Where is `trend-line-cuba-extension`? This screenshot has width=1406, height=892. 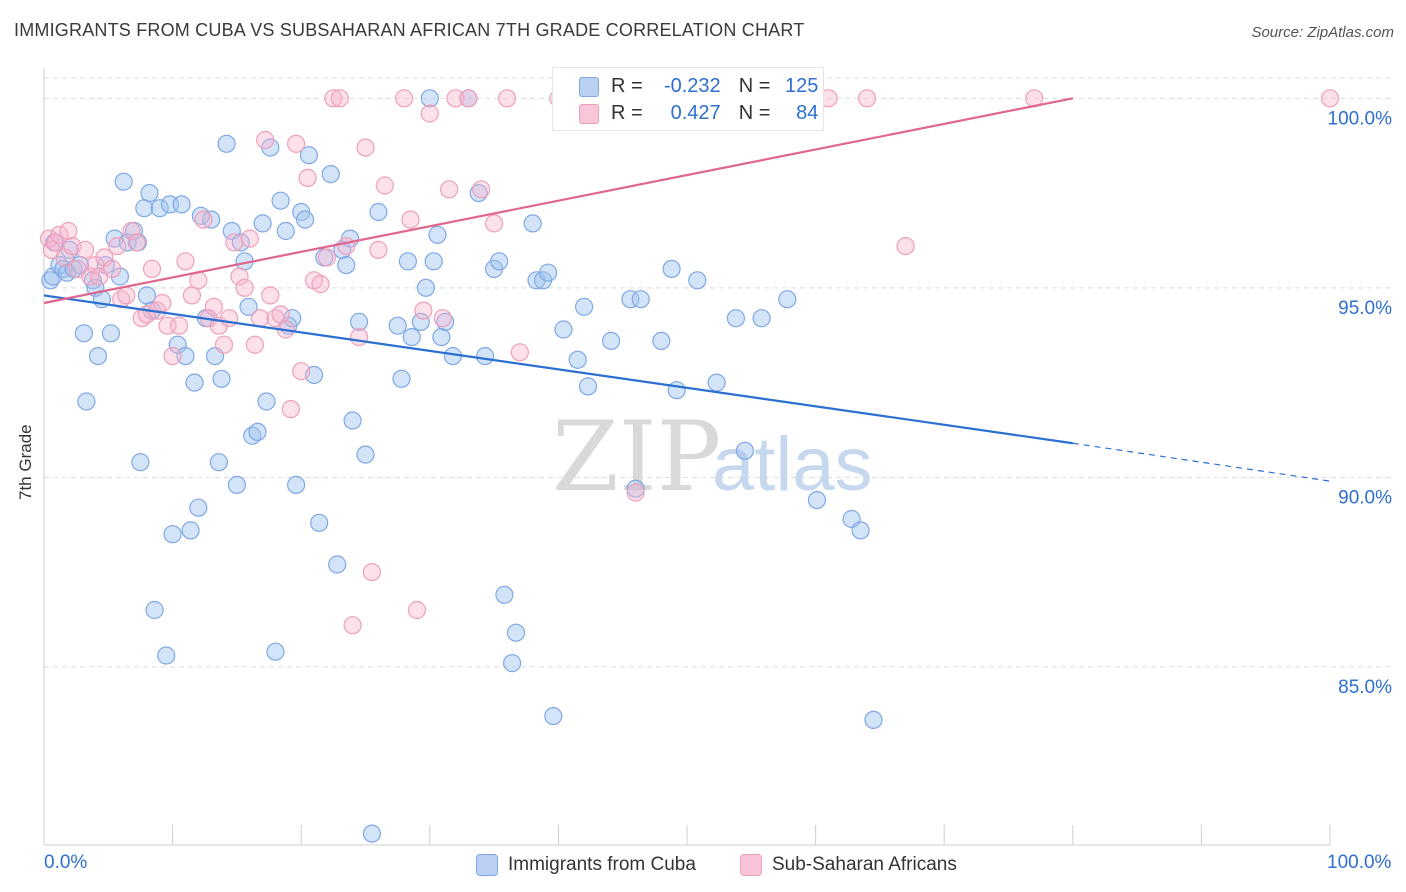
trend-line-cuba-extension is located at coordinates (1201, 462).